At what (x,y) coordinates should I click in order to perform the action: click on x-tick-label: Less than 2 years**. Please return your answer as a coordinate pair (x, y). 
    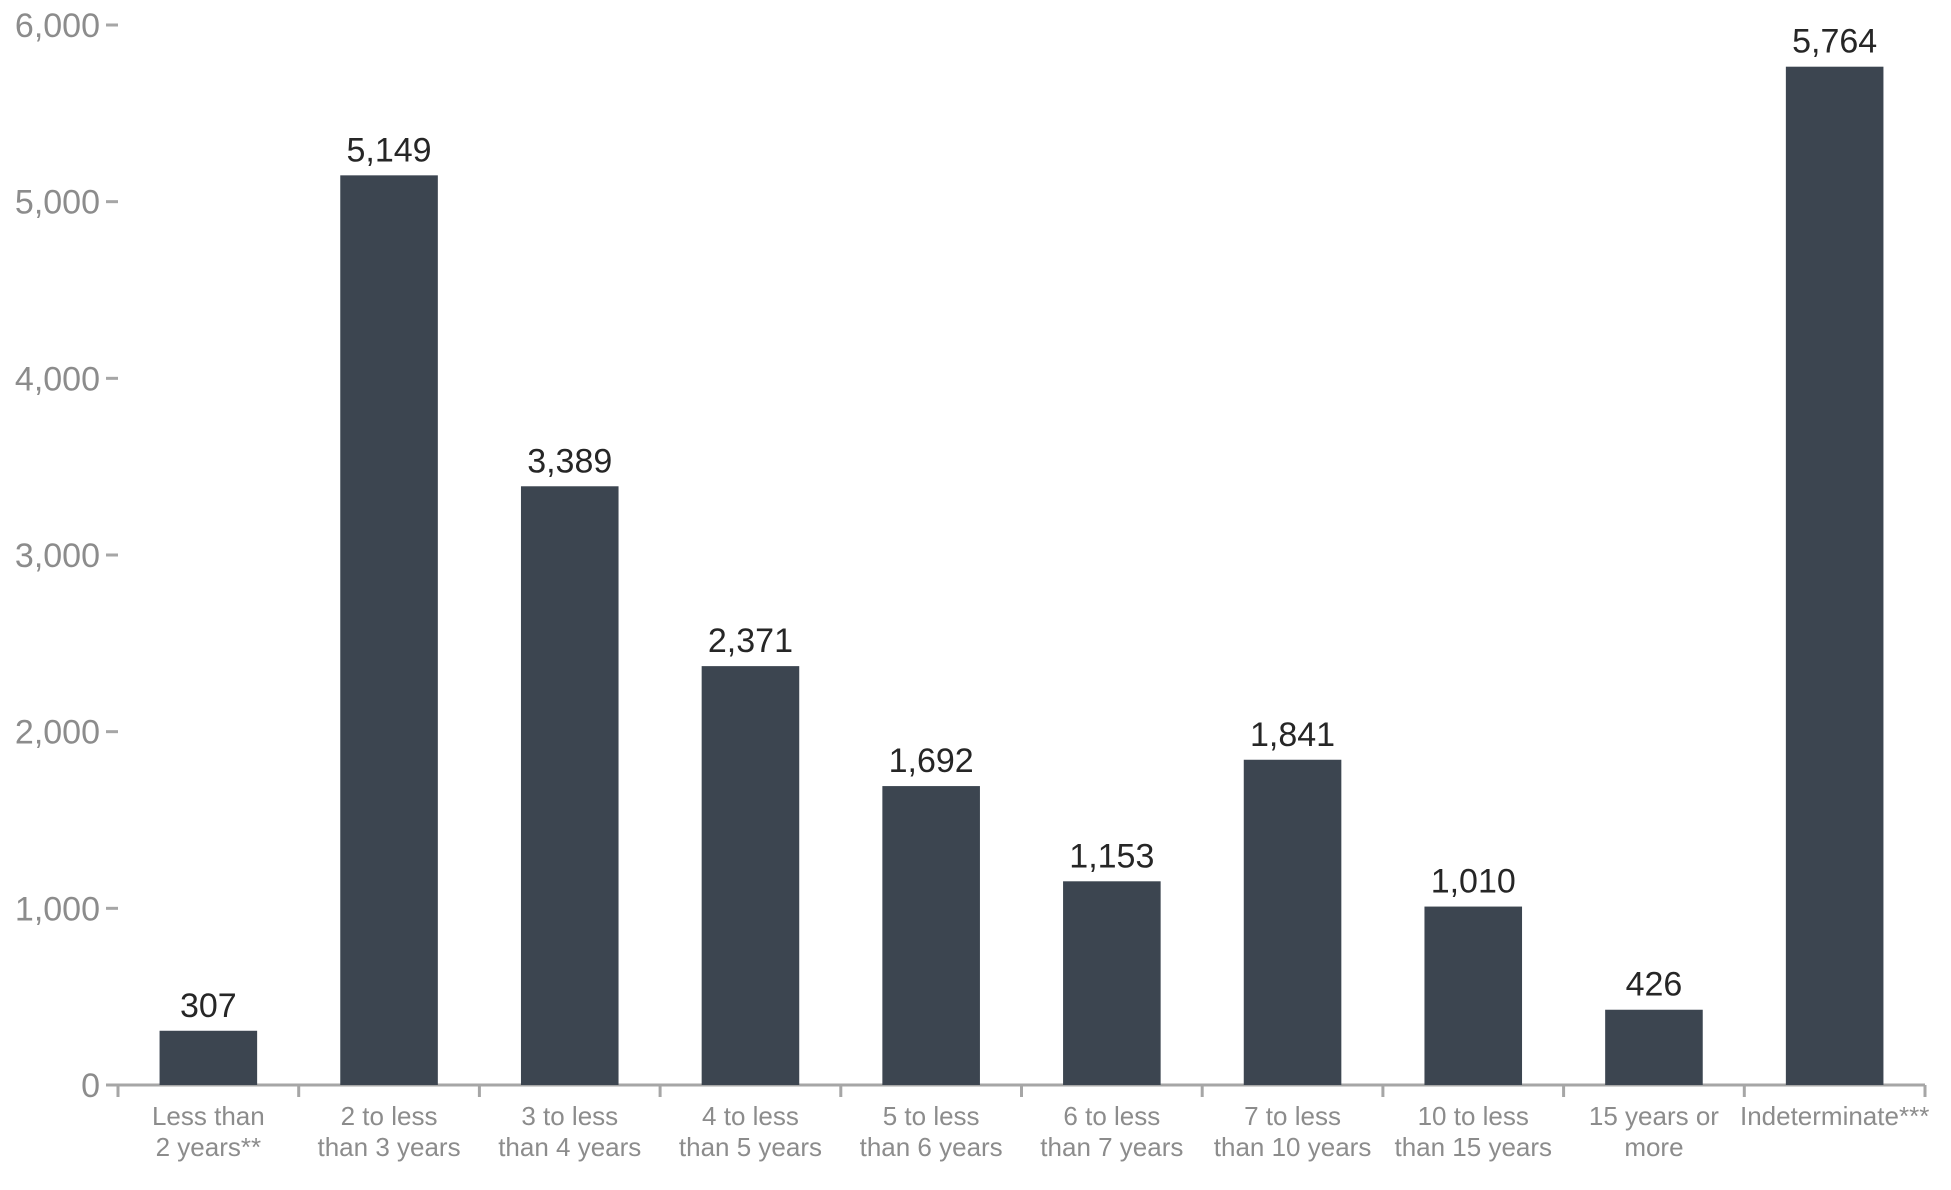
    Looking at the image, I should click on (208, 1131).